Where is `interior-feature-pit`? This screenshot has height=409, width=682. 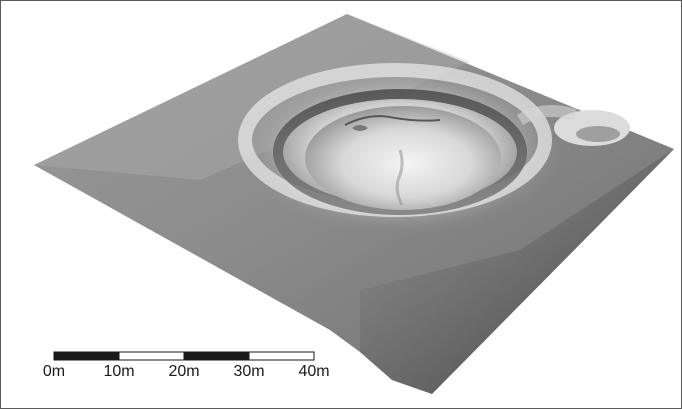
interior-feature-pit is located at coordinates (360, 128).